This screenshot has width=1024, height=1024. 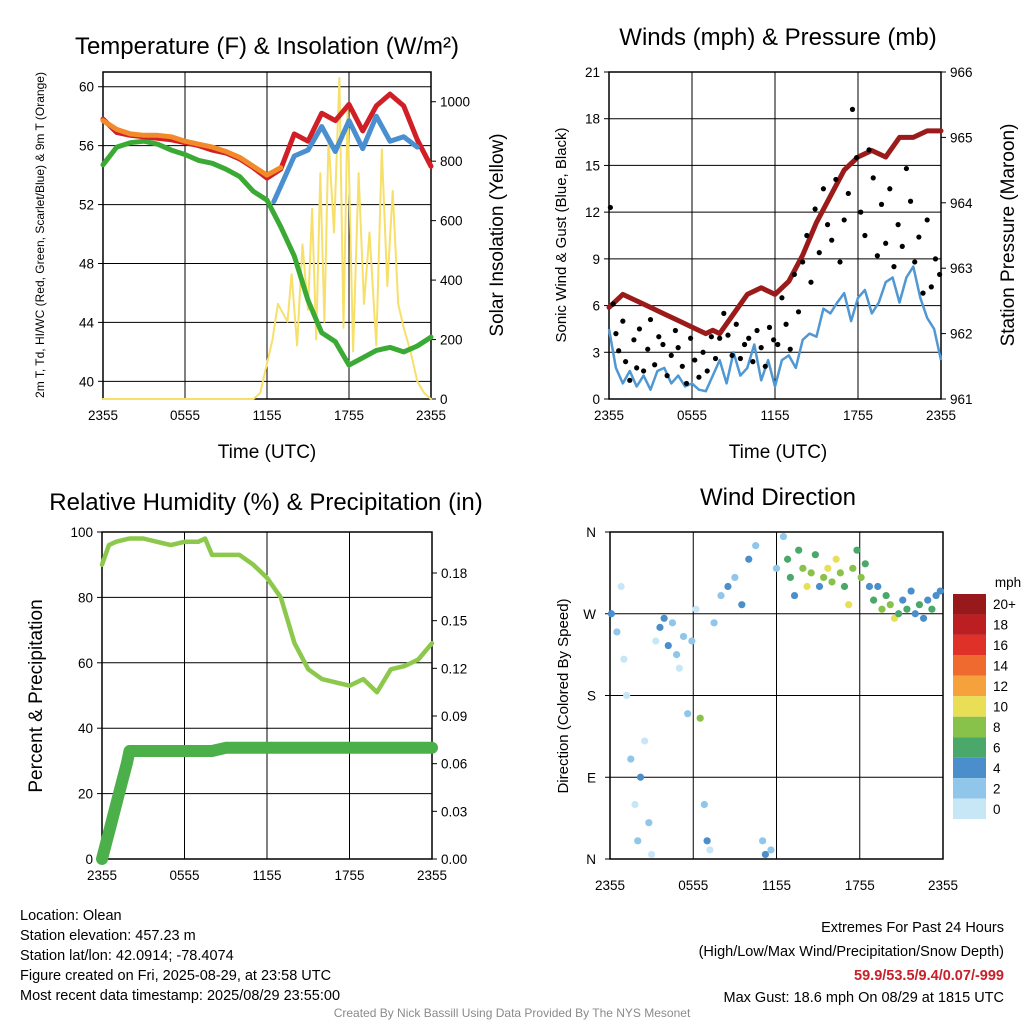 I want to click on humidity-x-tick-label: 1755, so click(x=349, y=875).